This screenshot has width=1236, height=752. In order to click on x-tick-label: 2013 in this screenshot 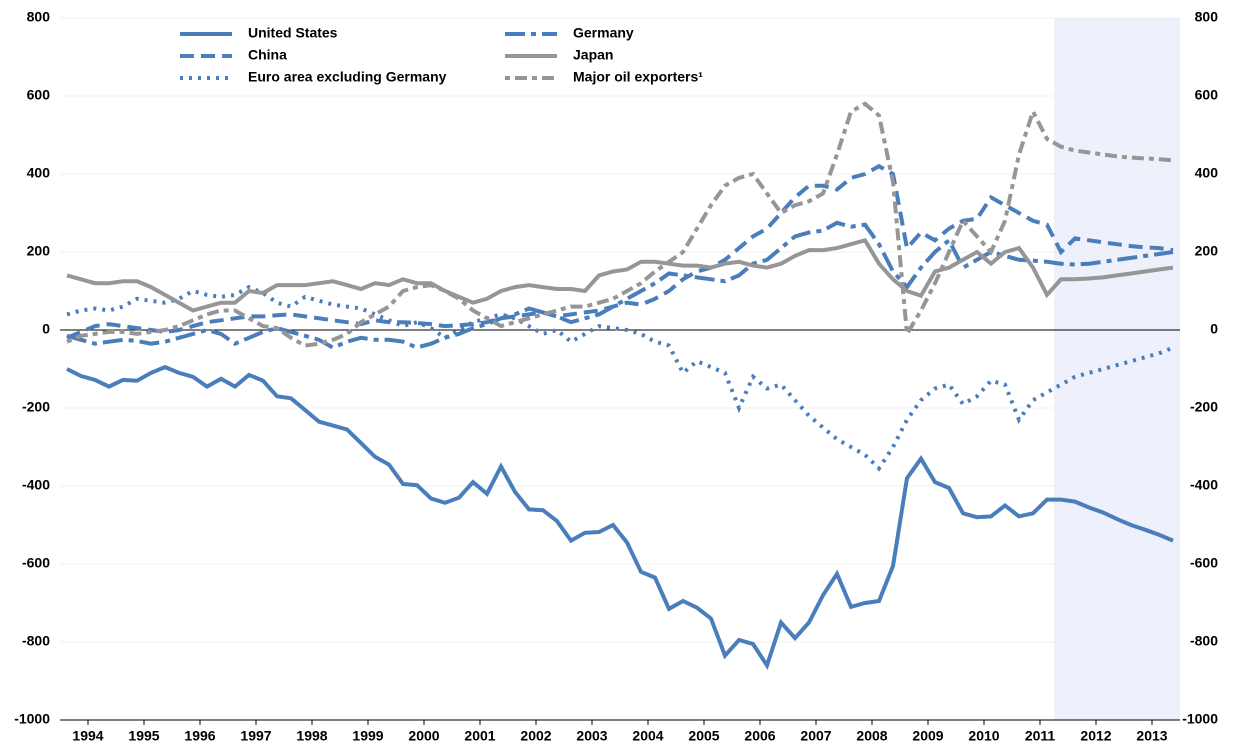, I will do `click(1151, 736)`.